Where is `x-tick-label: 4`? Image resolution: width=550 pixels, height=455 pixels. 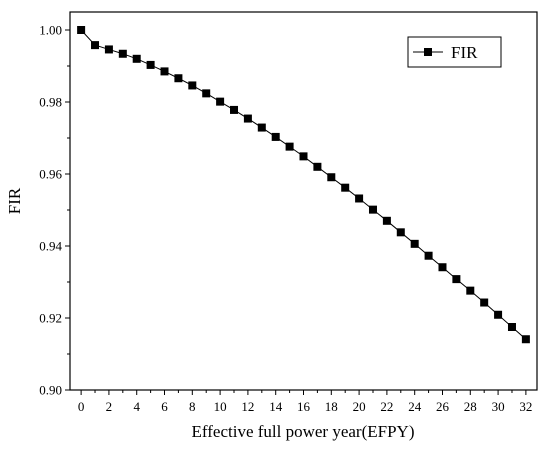 x-tick-label: 4 is located at coordinates (136, 406).